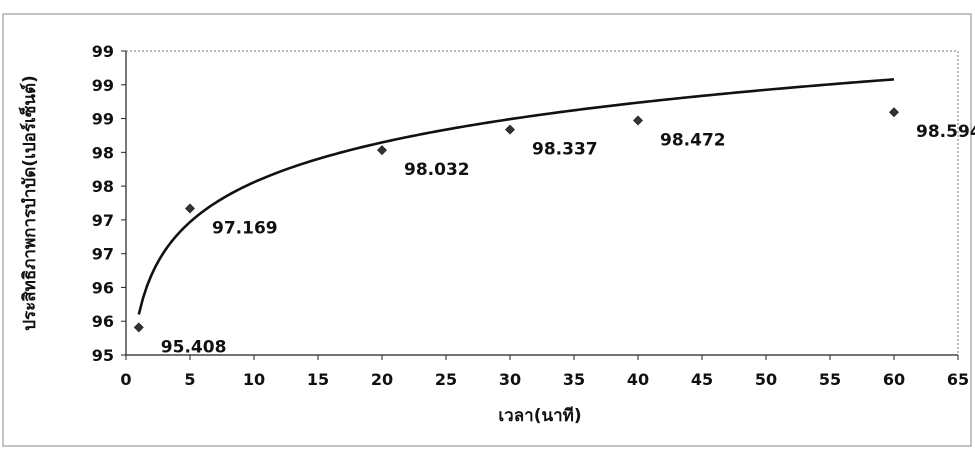 This screenshot has height=452, width=975. What do you see at coordinates (544, 372) in the screenshot?
I see `x-axis-ticks: 0 5 10 15 20 25 30 35 40 45 50 55 60 65` at bounding box center [544, 372].